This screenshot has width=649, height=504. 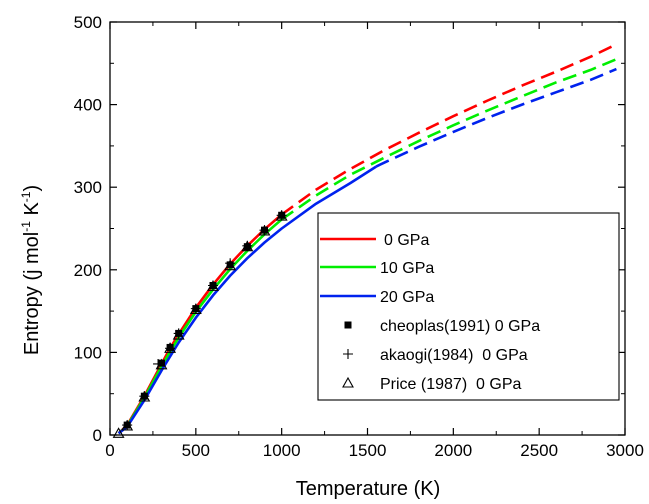 I want to click on legend-symbol-square, so click(x=348, y=325).